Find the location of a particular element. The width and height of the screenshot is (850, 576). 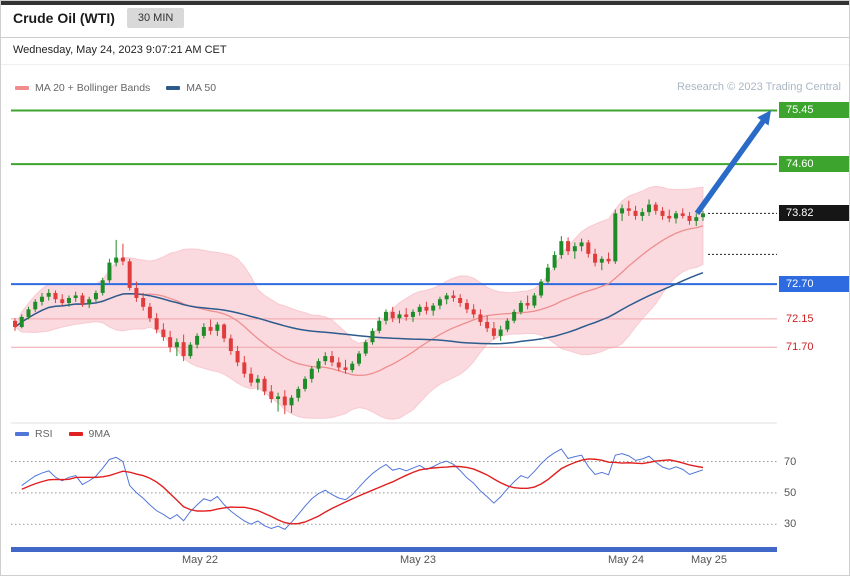

price-legend: MA 20 + Bollinger Bands MA 50 is located at coordinates (123, 88).